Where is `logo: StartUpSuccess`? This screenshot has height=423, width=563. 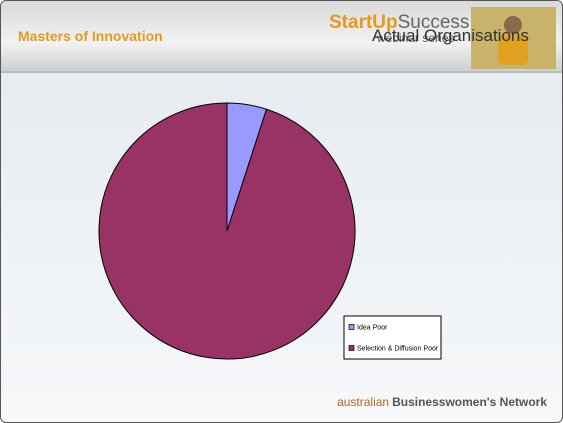
logo: StartUpSuccess is located at coordinates (399, 22).